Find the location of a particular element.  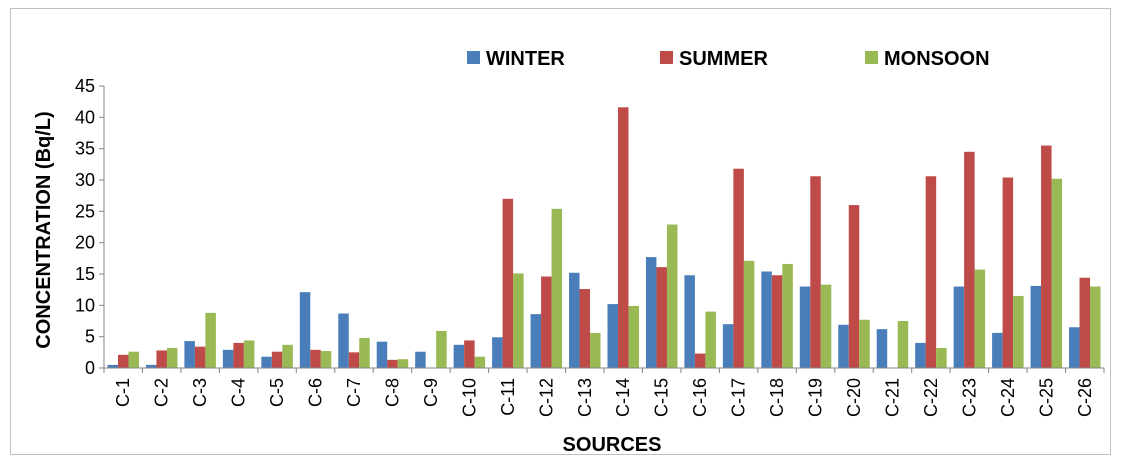

x-tick-label: C-26 is located at coordinates (1085, 397).